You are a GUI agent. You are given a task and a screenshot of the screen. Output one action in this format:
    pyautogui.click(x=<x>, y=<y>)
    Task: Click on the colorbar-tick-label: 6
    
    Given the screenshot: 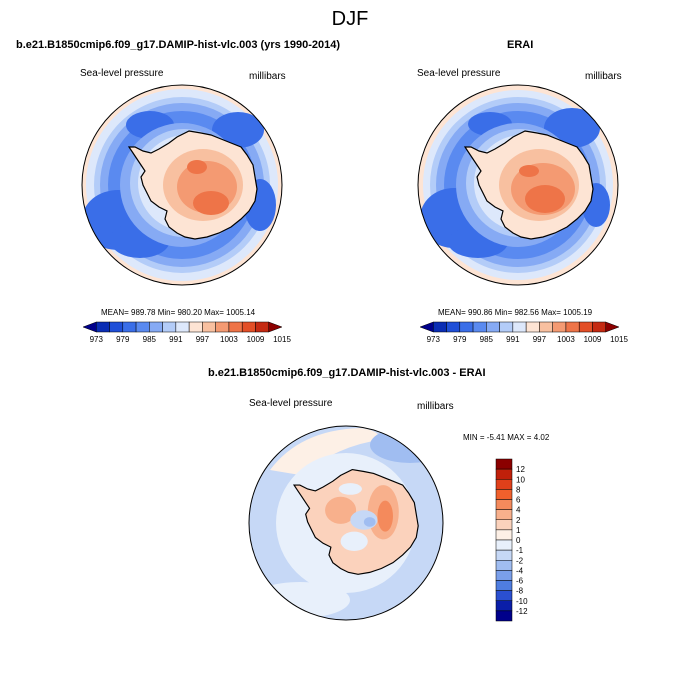 What is the action you would take?
    pyautogui.click(x=518, y=500)
    